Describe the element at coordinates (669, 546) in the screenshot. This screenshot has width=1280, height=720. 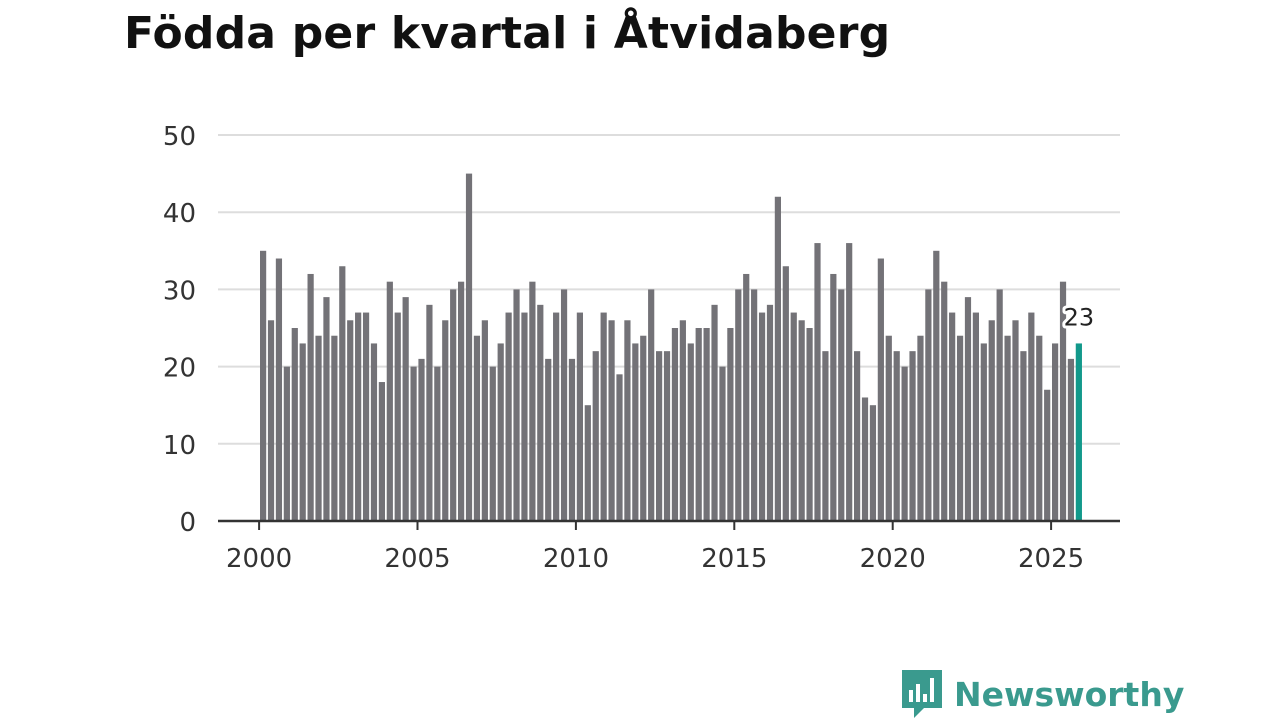
I see `x-axis: 2000 2005 2010 2015 2020 2025` at that location.